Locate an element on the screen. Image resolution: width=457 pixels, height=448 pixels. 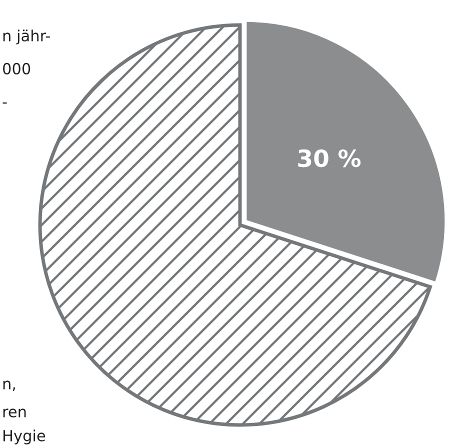
text: 000 is located at coordinates (16, 68).